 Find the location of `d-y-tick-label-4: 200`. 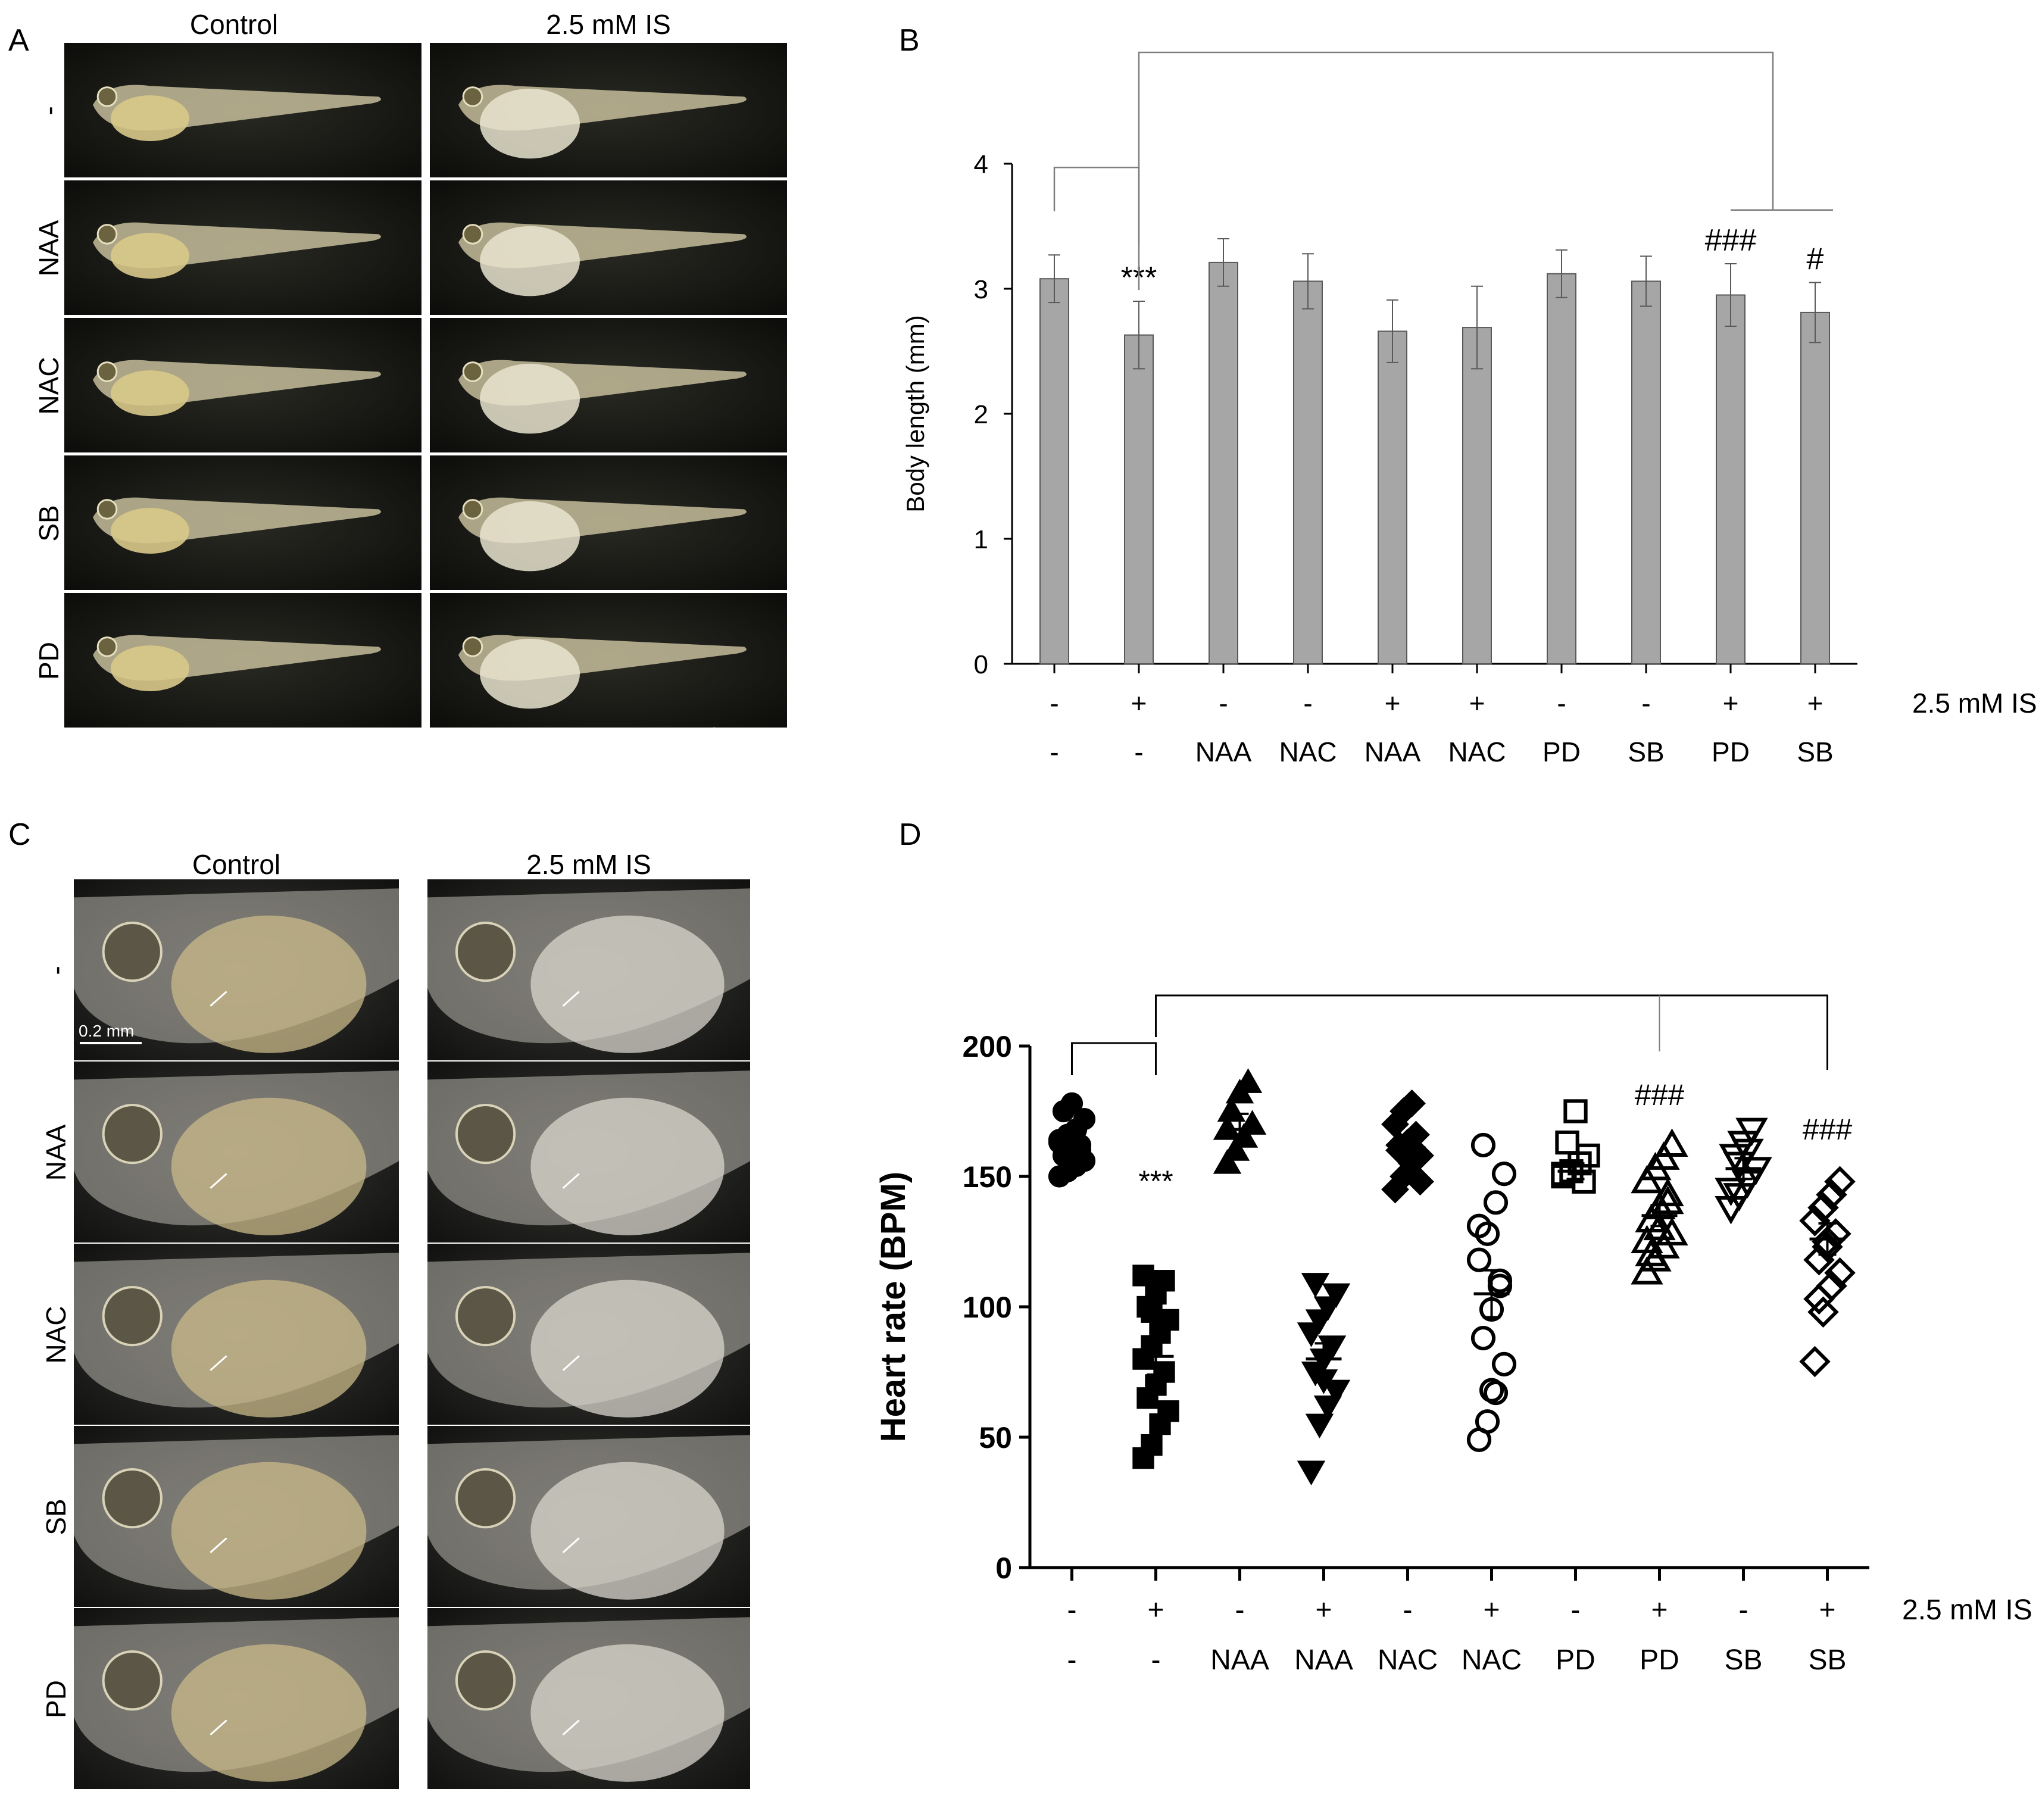

d-y-tick-label-4: 200 is located at coordinates (988, 1046).